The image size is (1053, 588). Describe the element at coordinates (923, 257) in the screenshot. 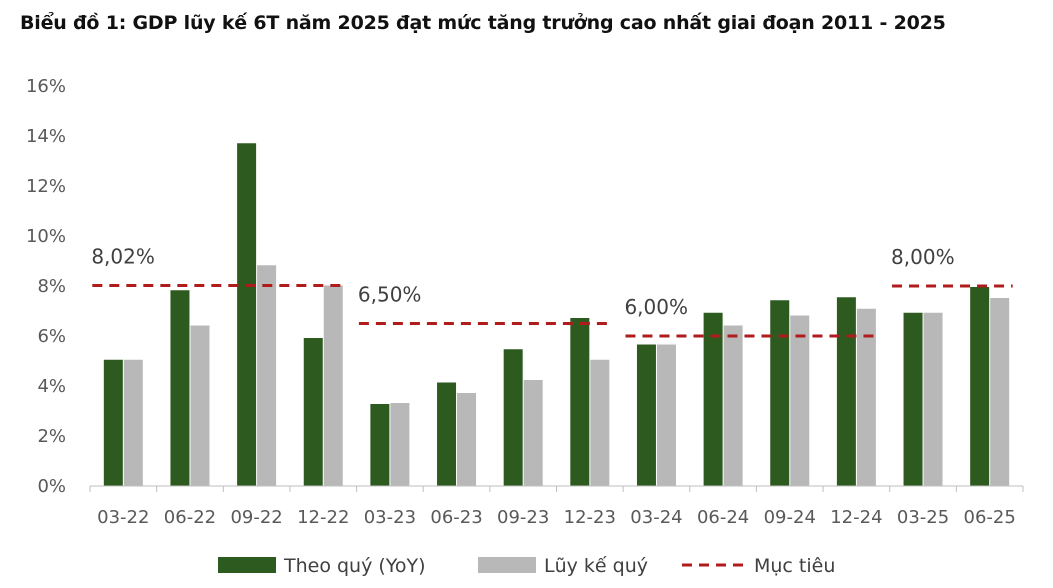

I see `target-label-4: 8,00%` at that location.